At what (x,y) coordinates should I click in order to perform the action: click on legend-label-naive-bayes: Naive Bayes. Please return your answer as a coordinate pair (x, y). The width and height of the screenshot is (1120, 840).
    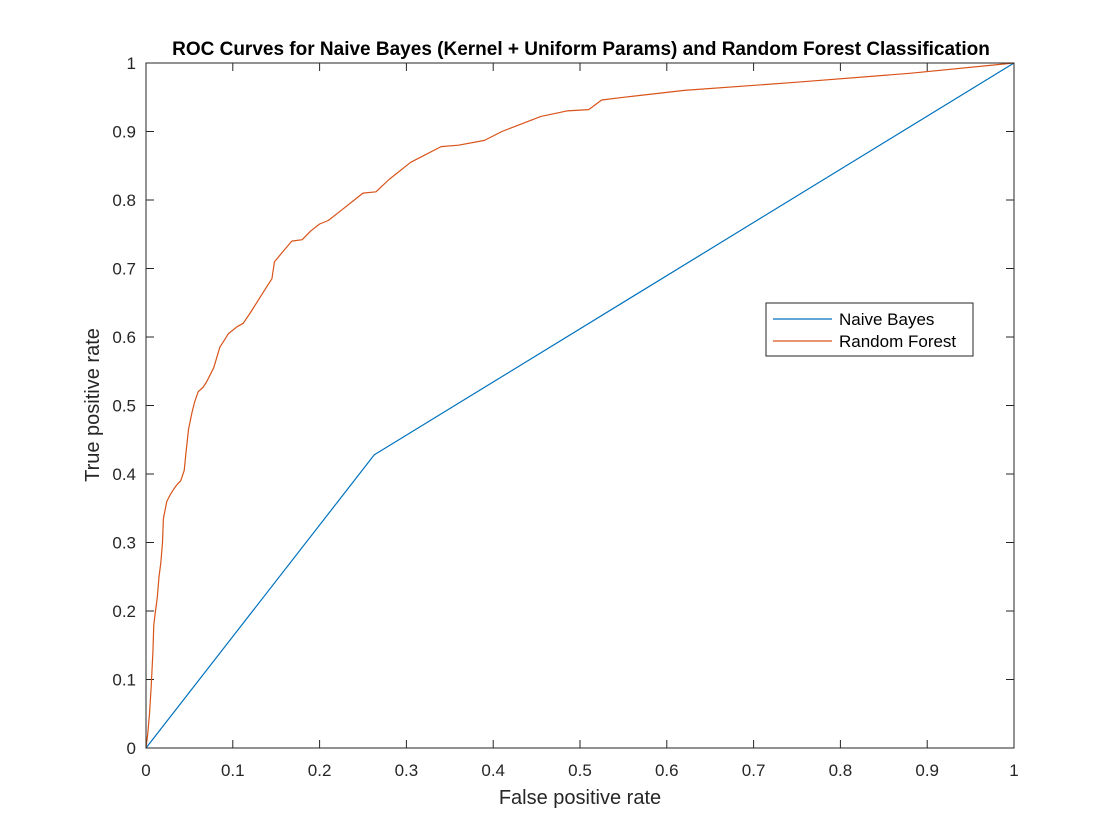
    Looking at the image, I should click on (886, 319).